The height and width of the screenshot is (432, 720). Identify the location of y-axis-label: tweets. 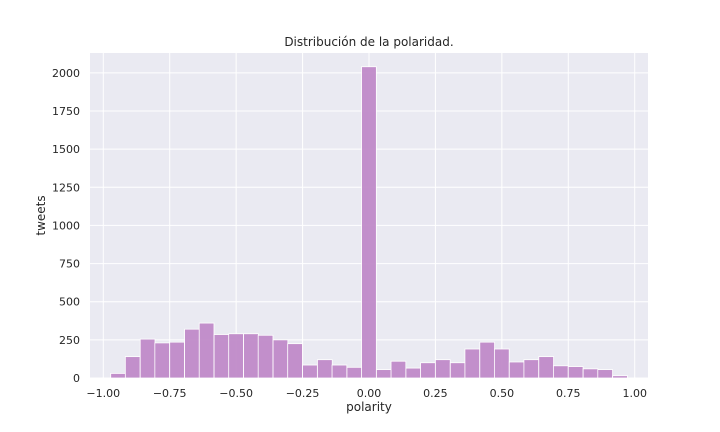
(41, 215).